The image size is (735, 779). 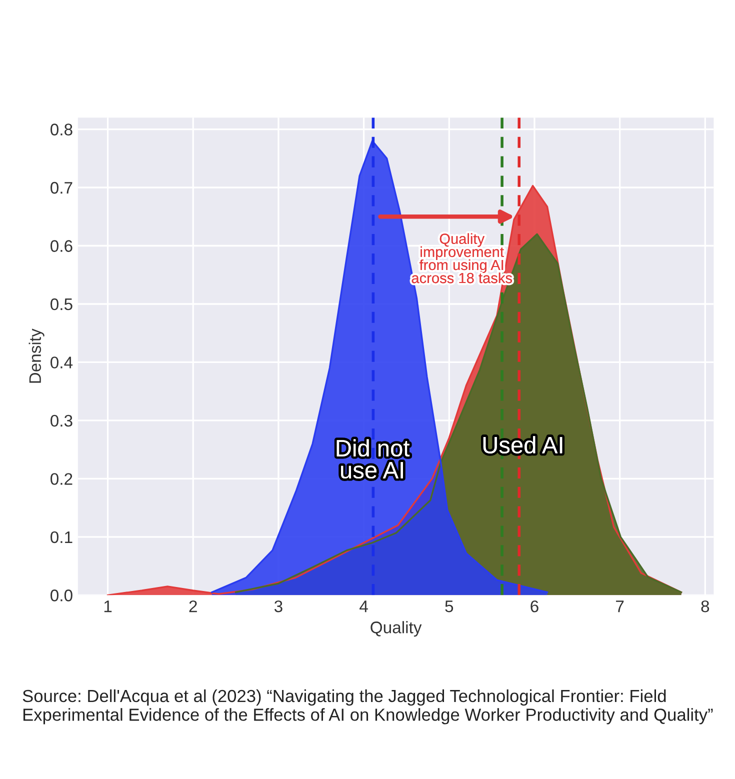 What do you see at coordinates (61, 362) in the screenshot?
I see `y-tick-label: 0.4` at bounding box center [61, 362].